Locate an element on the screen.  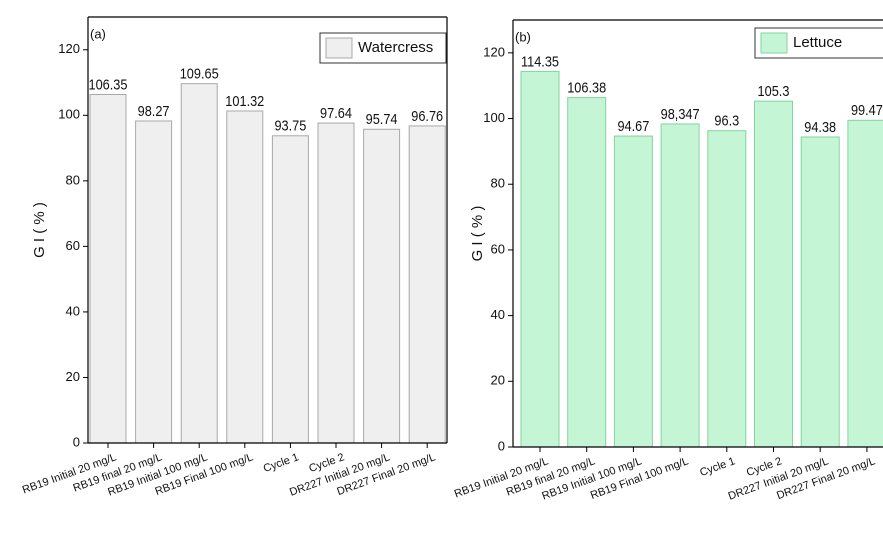
value-label: 98,347 is located at coordinates (680, 113).